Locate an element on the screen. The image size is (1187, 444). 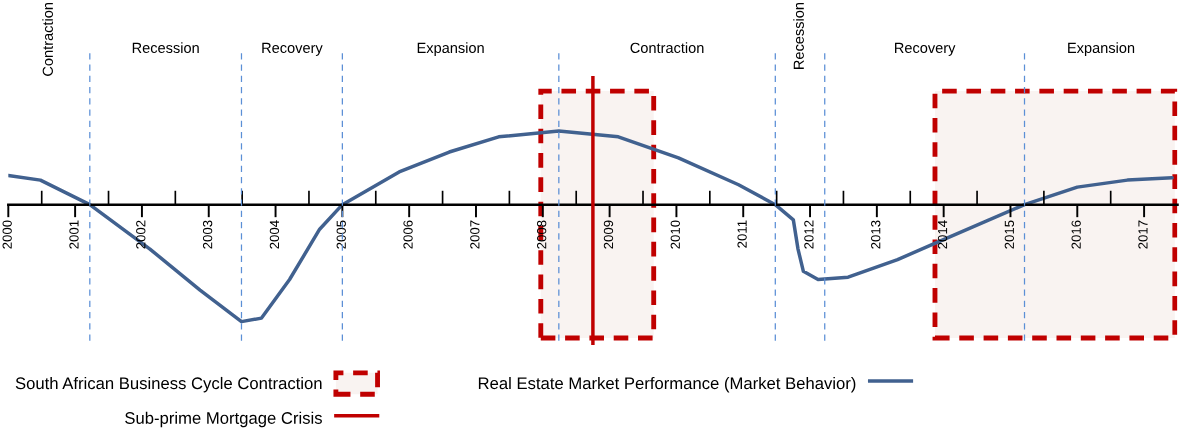
x-tick-label: 2012 is located at coordinates (809, 234).